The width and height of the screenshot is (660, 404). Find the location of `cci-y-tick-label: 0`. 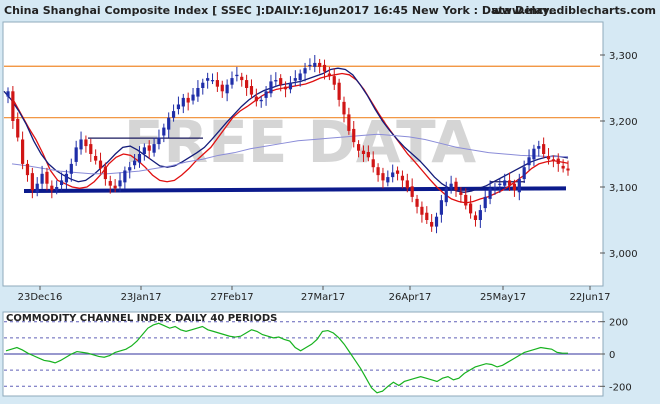

cci-y-tick-label: 0 is located at coordinates (612, 355).